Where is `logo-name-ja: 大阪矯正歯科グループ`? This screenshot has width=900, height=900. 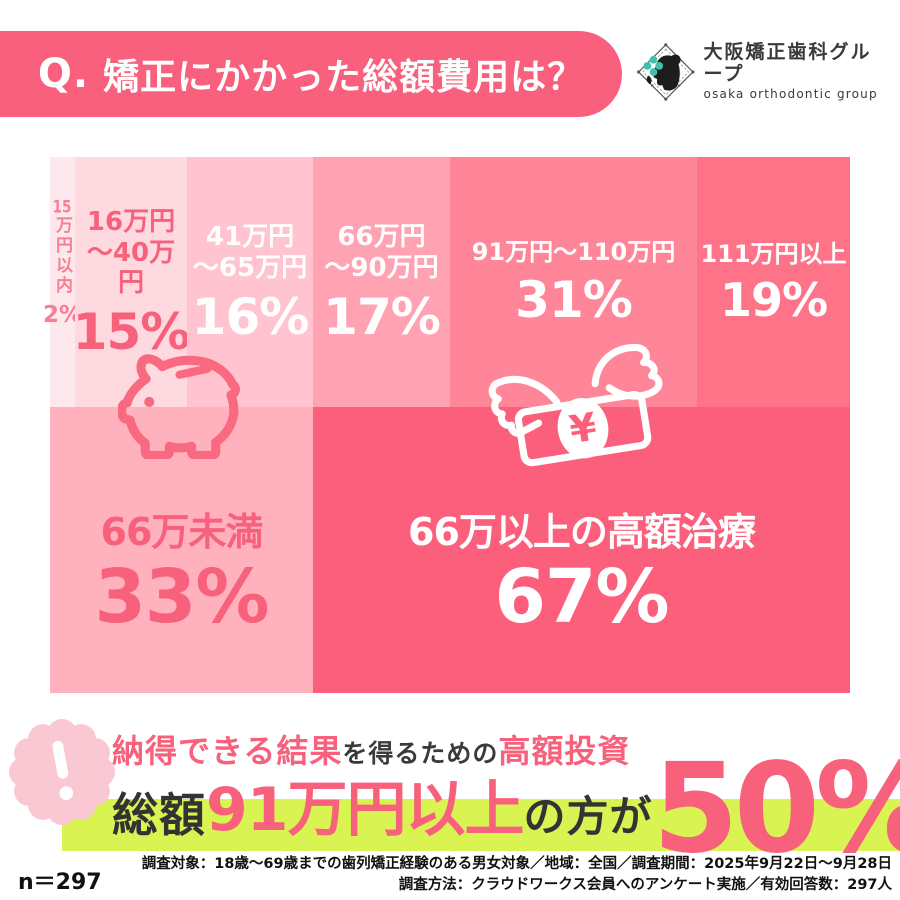
logo-name-ja: 大阪矯正歯科グループ is located at coordinates (787, 63).